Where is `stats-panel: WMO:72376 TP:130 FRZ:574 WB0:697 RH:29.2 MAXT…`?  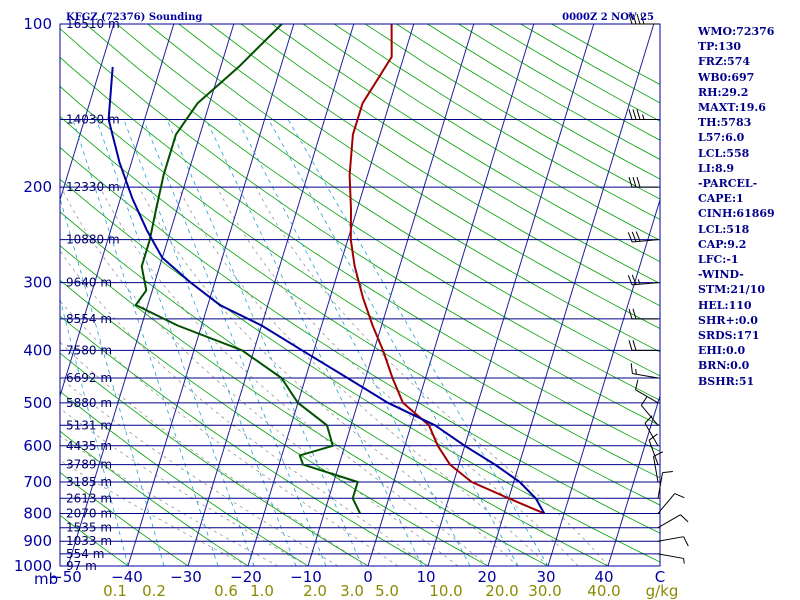
stats-panel: WMO:72376 TP:130 FRZ:574 WB0:697 RH:29.2 MAXT… is located at coordinates (736, 206).